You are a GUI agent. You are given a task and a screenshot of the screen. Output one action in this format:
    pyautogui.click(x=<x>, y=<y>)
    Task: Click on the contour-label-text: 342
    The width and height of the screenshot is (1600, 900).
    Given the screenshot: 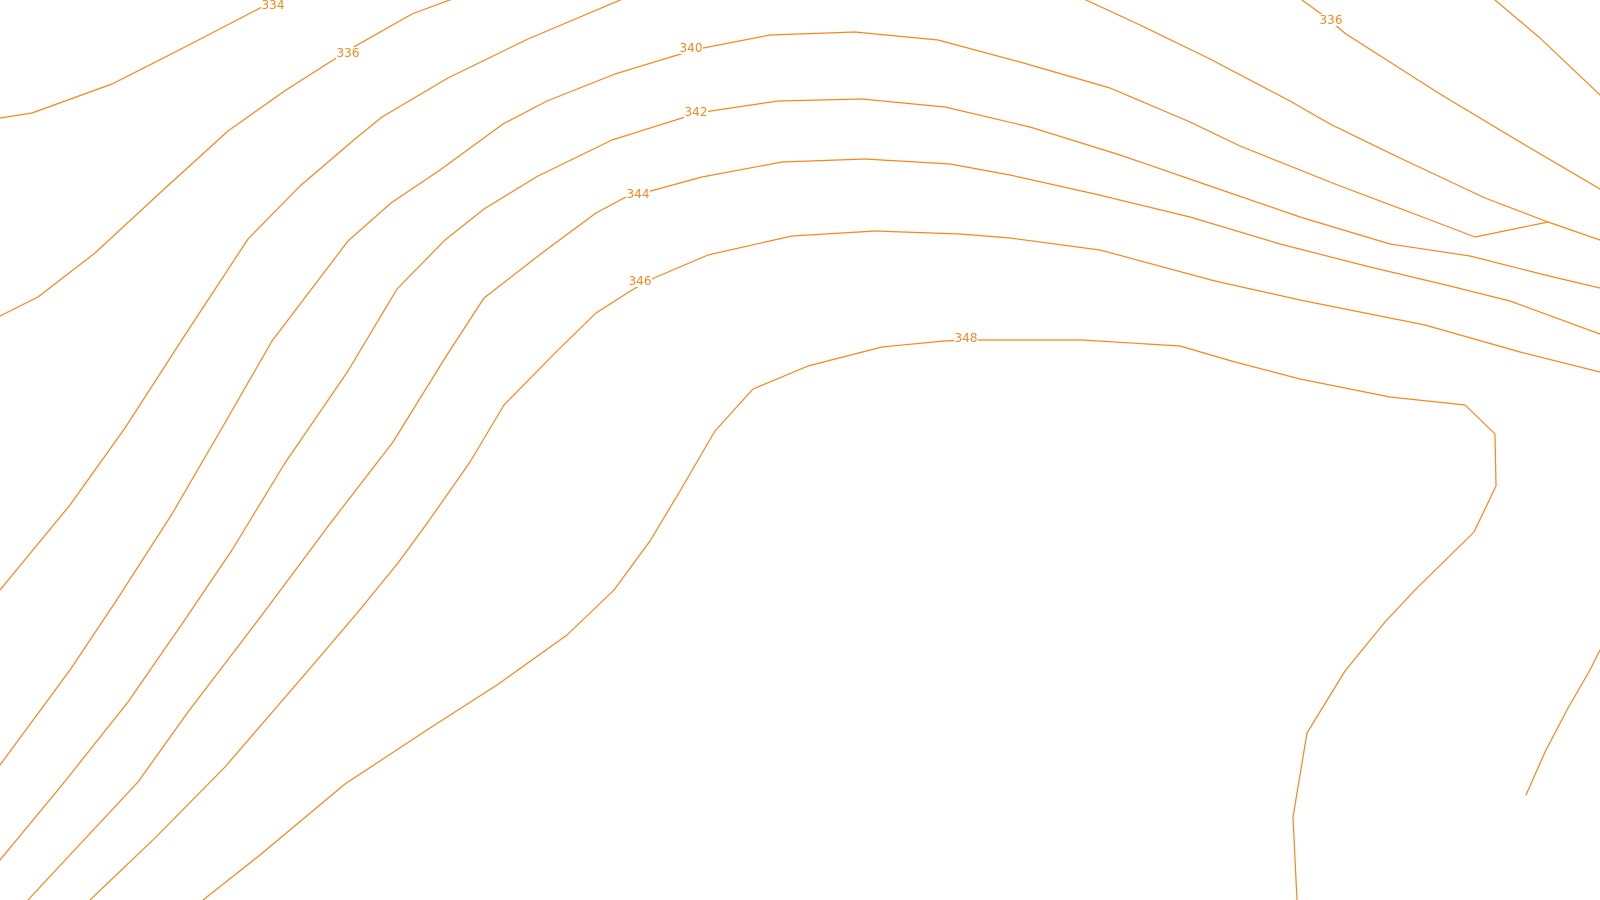 What is the action you would take?
    pyautogui.click(x=696, y=112)
    